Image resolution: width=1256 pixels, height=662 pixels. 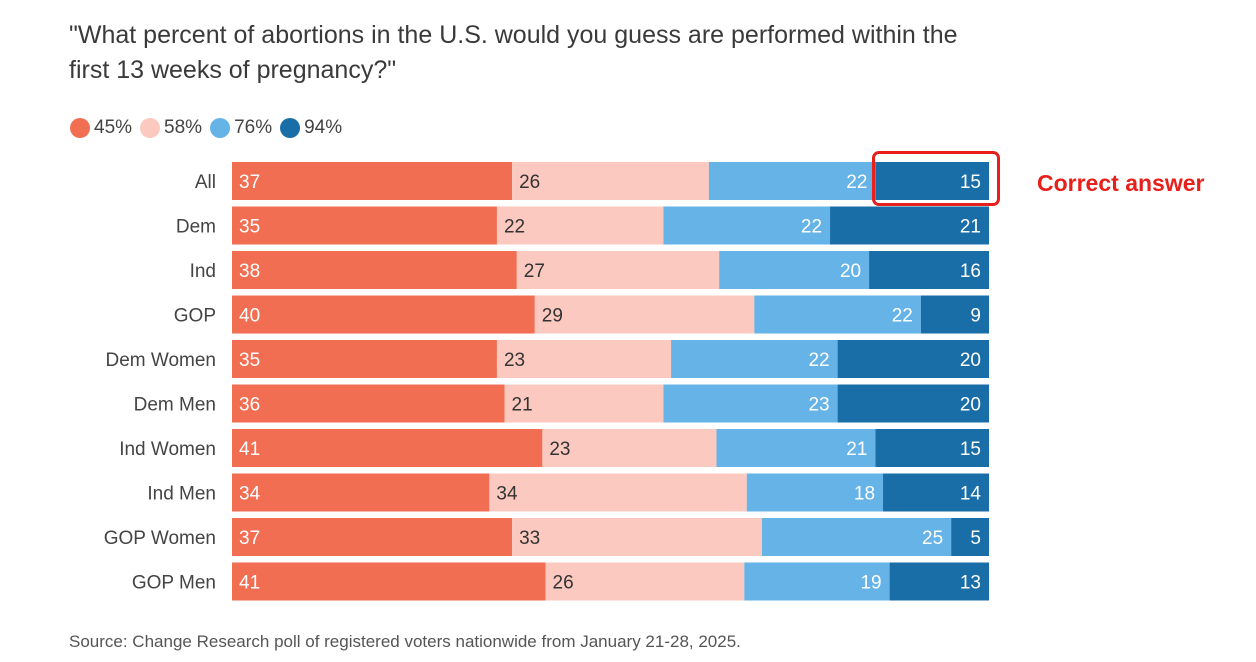 I want to click on legend-item: 94%, so click(x=311, y=128).